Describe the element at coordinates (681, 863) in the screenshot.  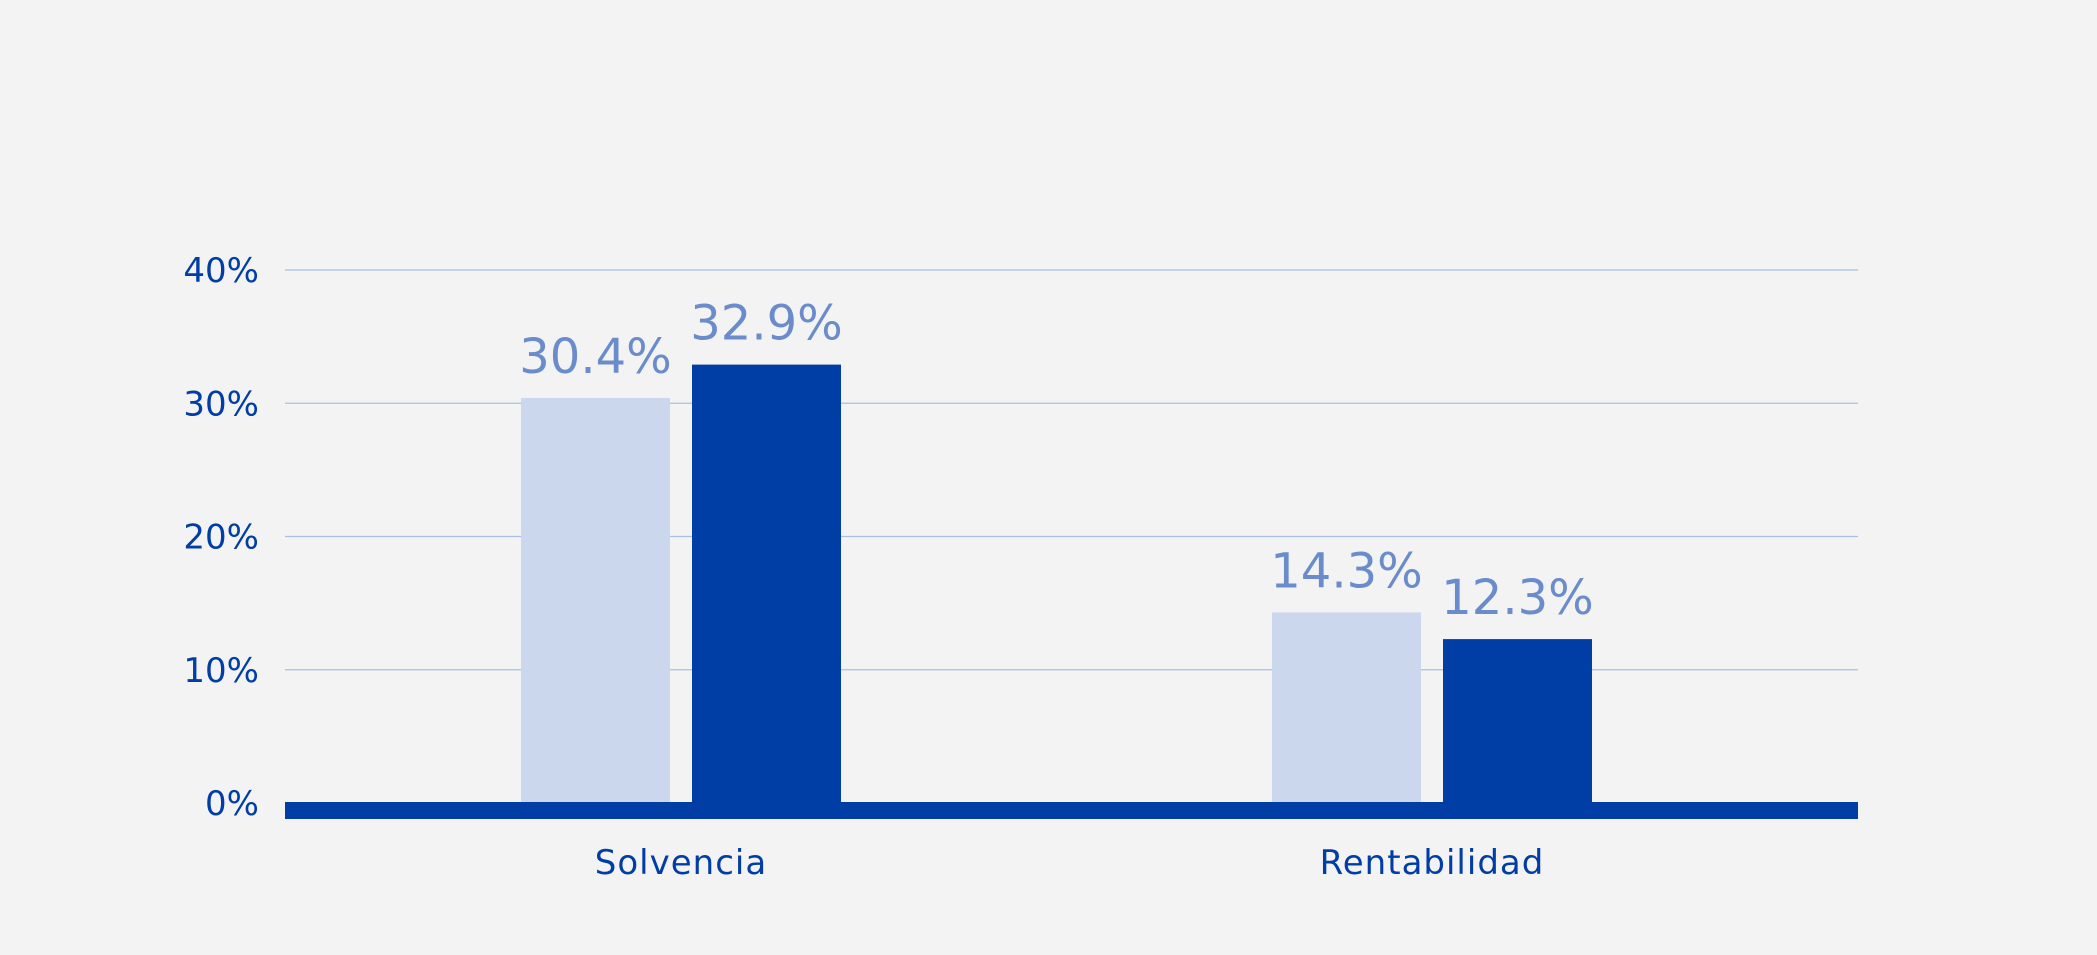
I see `x-category-label: Solvencia` at that location.